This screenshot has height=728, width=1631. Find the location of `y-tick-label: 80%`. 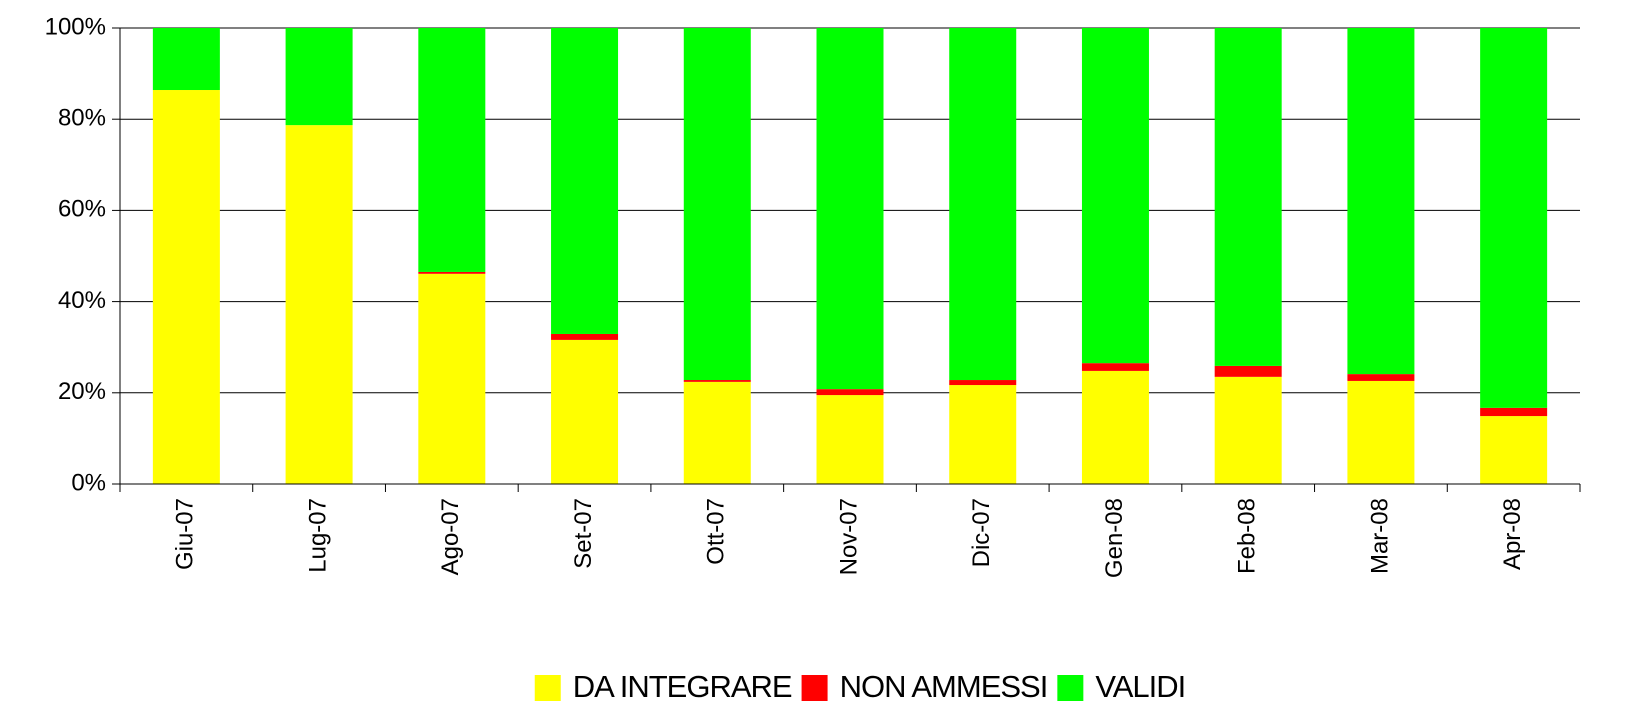

y-tick-label: 80% is located at coordinates (82, 118).